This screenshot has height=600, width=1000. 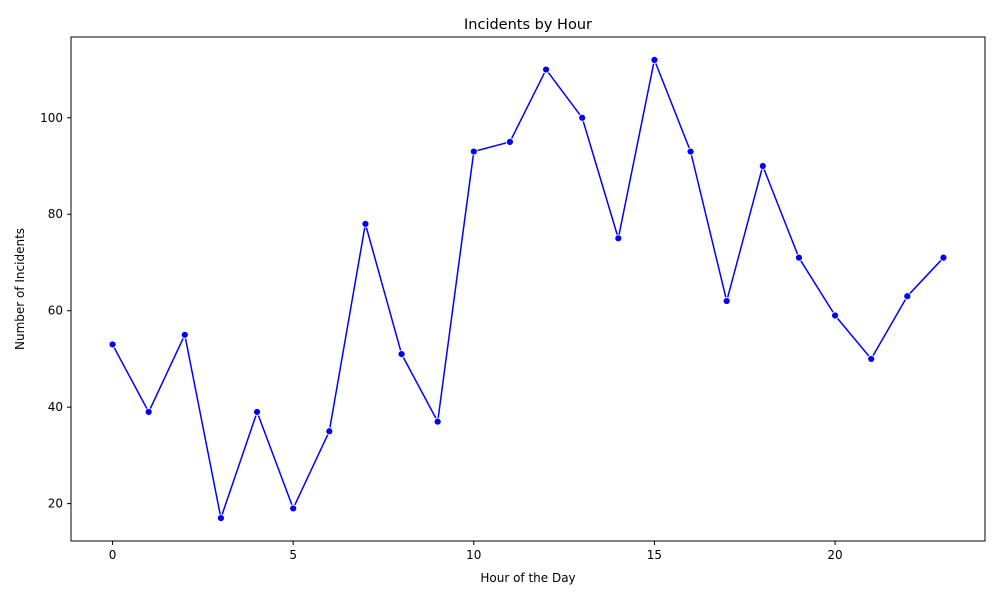 What do you see at coordinates (834, 555) in the screenshot?
I see `x-tick-label: 20` at bounding box center [834, 555].